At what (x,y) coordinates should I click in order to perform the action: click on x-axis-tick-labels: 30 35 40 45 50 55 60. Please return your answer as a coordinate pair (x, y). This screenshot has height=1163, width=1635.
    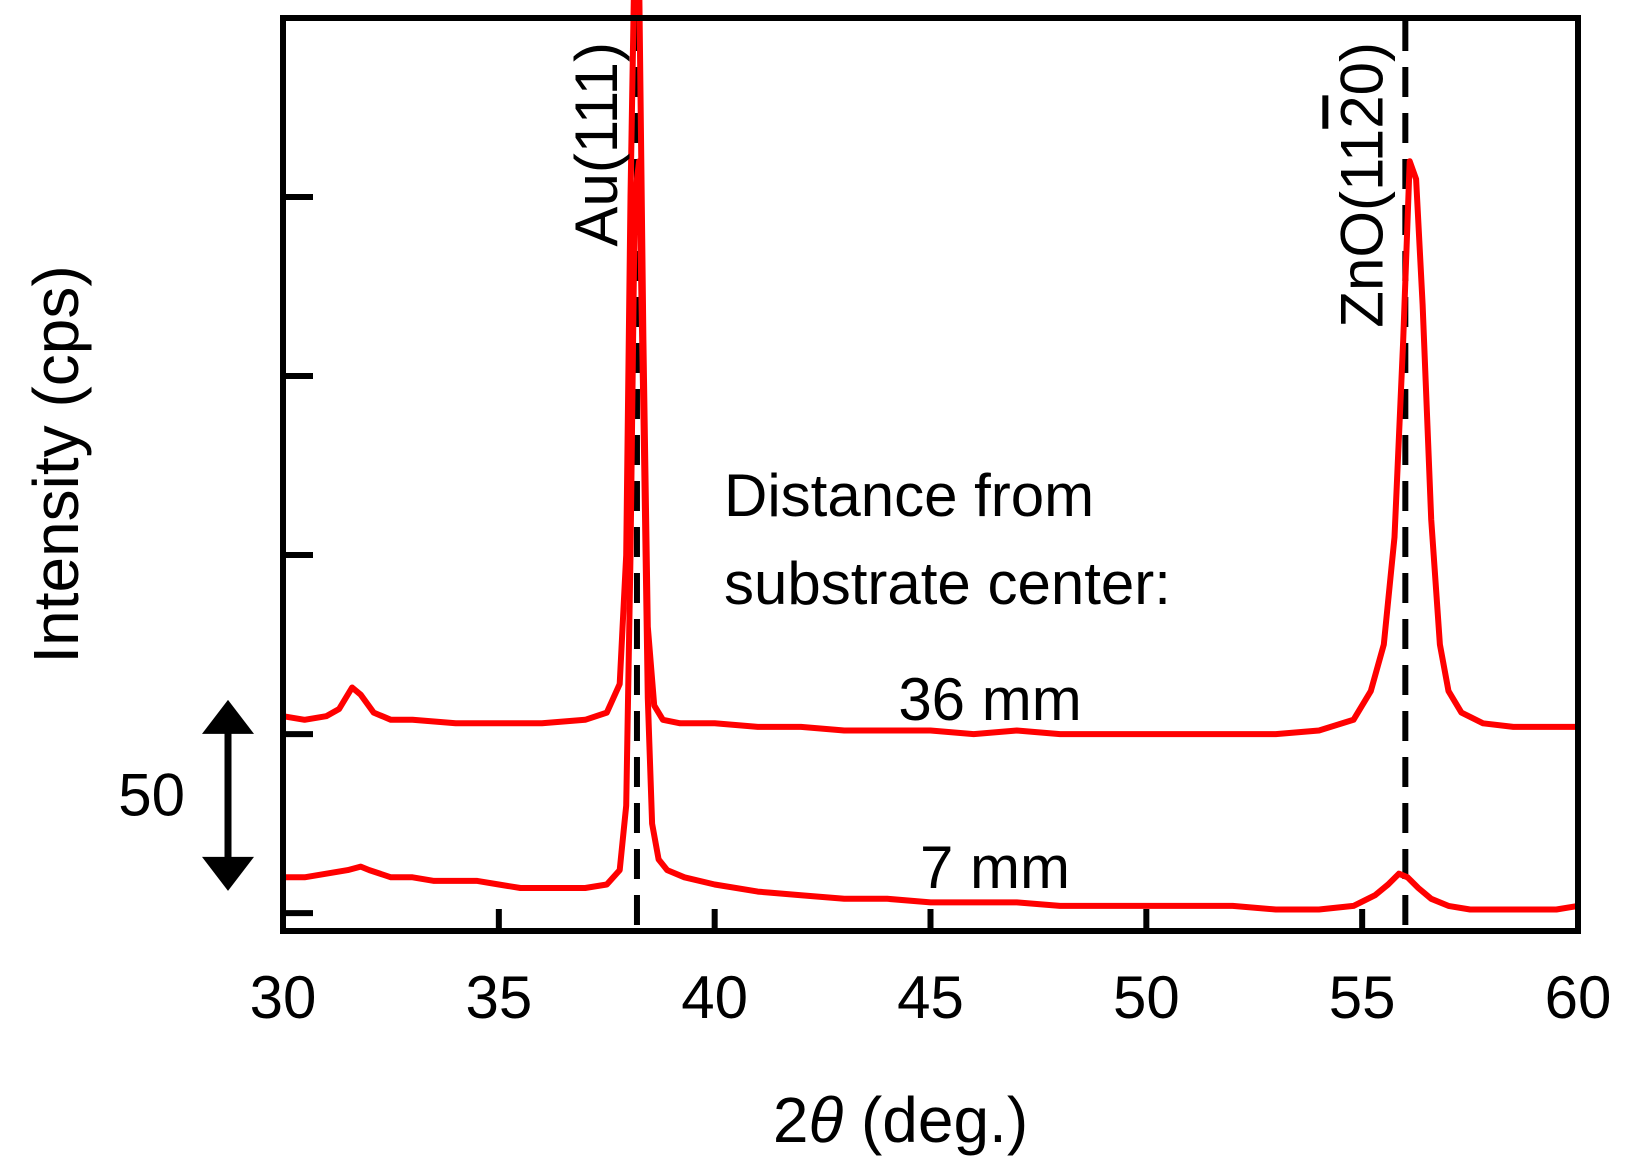
    Looking at the image, I should click on (931, 997).